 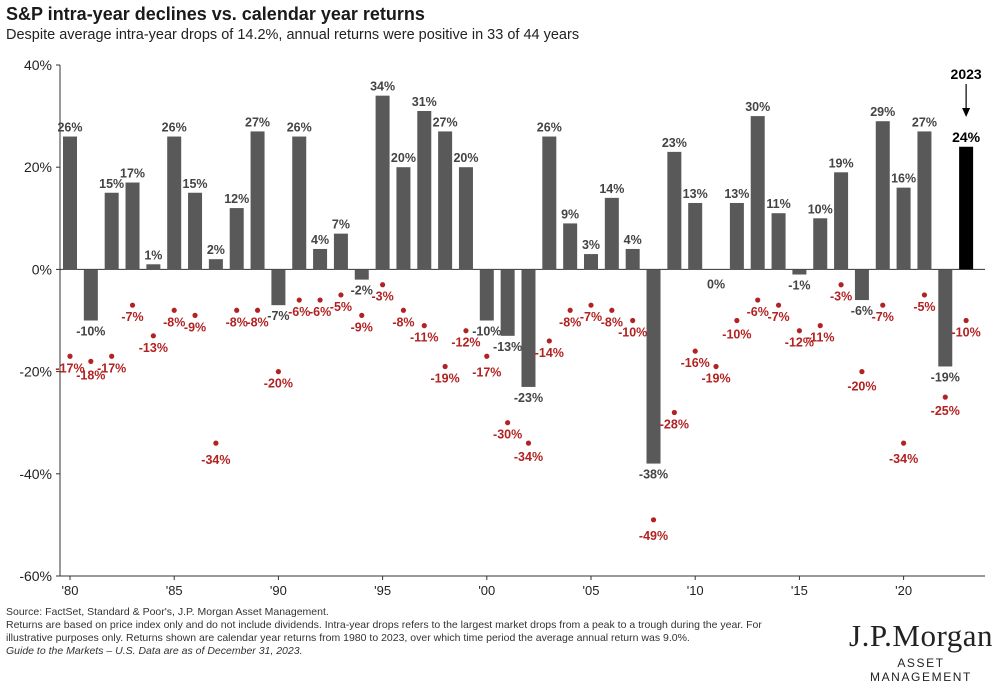 I want to click on highlight-arrow-head, so click(x=966, y=112).